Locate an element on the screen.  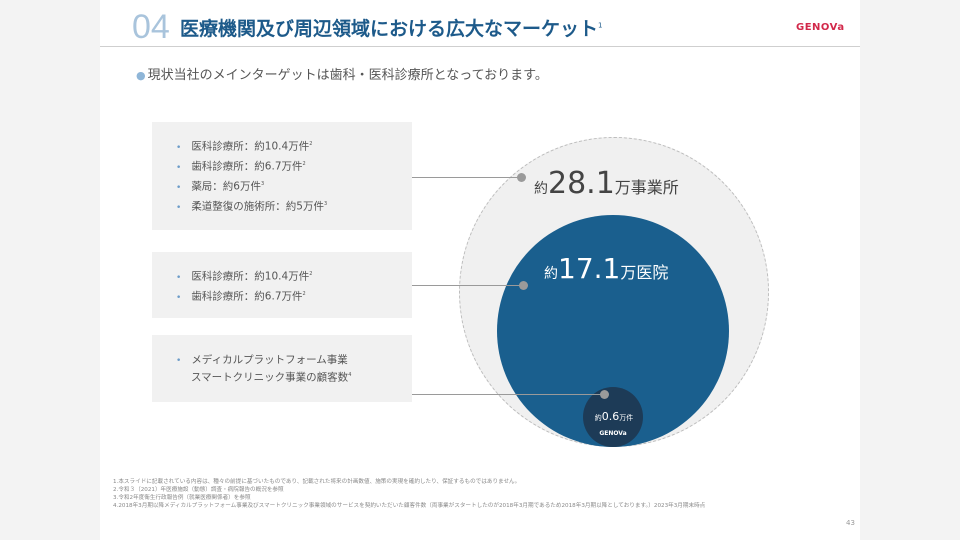
subtitle: ● 現状当社のメインターゲットは歯科・医科診療所となっております。 is located at coordinates (342, 73).